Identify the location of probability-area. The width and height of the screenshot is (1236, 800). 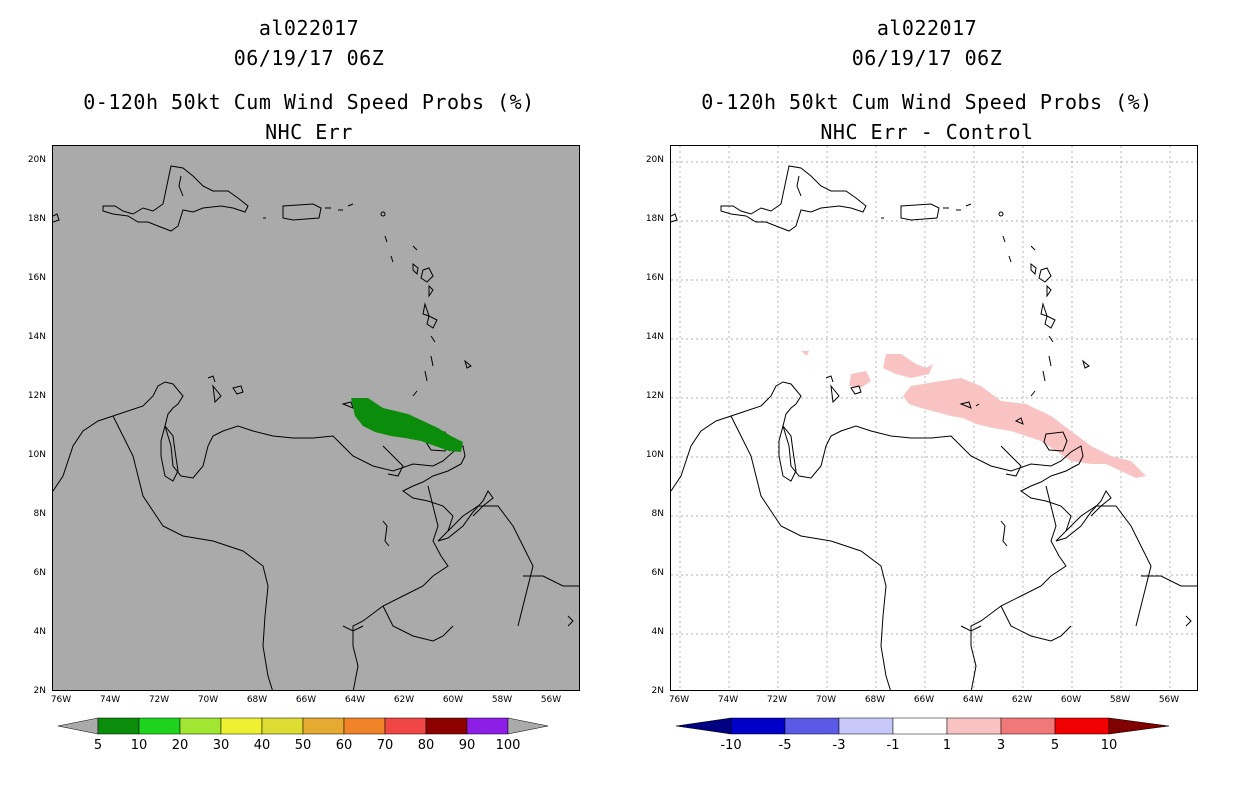
(407, 425).